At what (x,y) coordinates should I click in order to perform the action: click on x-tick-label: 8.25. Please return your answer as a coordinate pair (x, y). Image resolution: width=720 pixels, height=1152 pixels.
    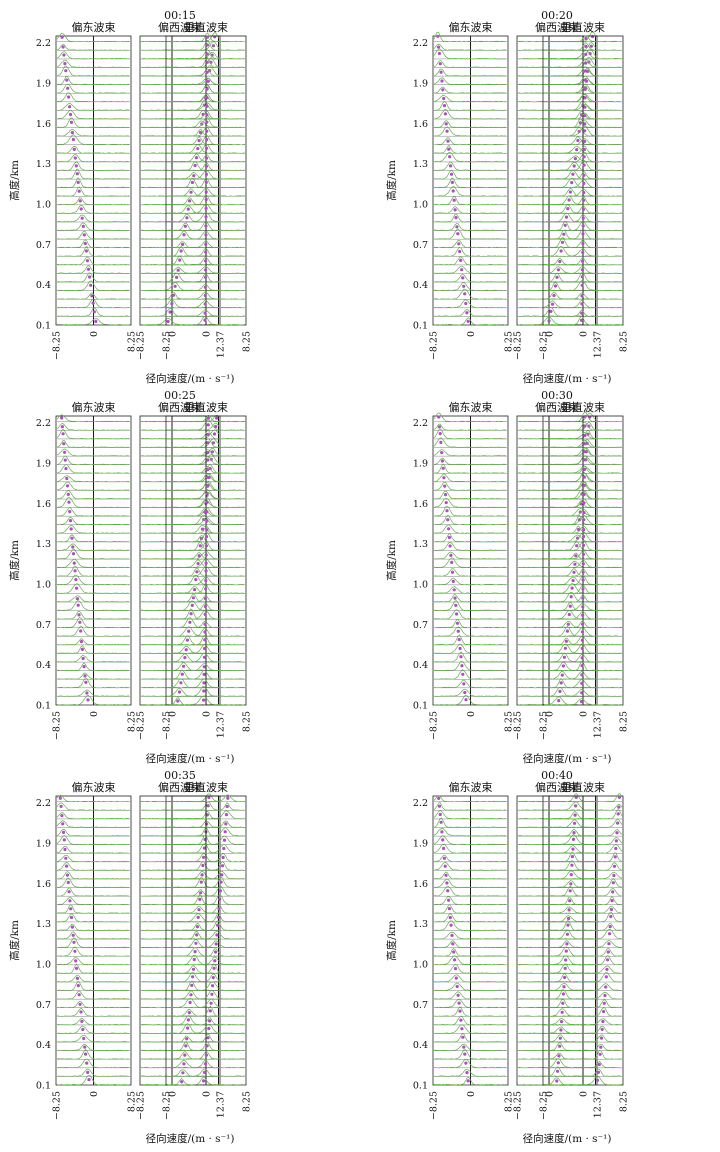
    Looking at the image, I should click on (247, 721).